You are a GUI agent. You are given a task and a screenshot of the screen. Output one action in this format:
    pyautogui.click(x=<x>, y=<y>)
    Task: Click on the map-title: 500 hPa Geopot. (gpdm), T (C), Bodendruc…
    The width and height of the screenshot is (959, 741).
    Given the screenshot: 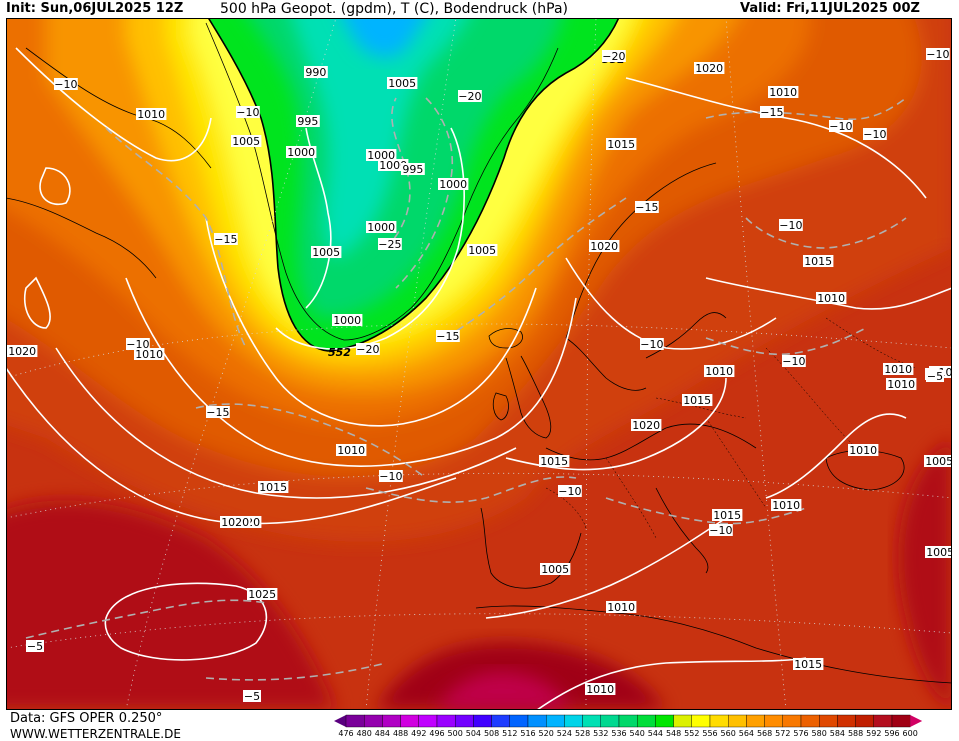 What is the action you would take?
    pyautogui.click(x=394, y=9)
    